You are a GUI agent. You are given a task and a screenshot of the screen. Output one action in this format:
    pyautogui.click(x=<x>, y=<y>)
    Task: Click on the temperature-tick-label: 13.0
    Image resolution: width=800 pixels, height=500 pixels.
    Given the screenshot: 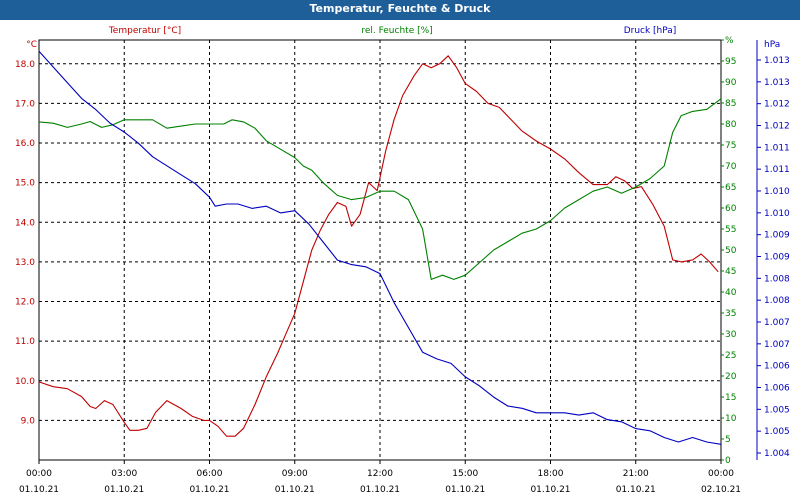 What is the action you would take?
    pyautogui.click(x=25, y=263)
    